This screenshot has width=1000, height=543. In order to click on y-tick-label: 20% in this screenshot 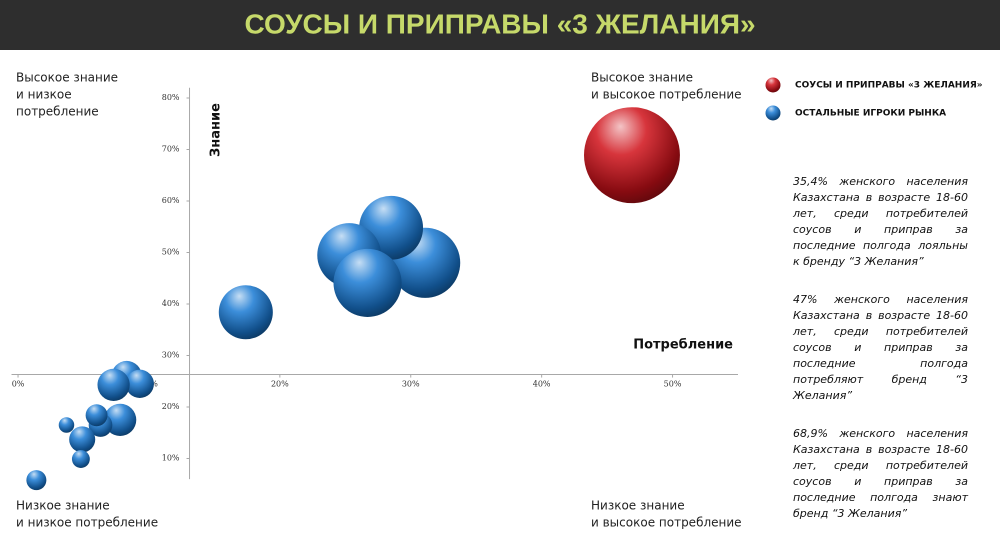, I will do `click(171, 406)`.